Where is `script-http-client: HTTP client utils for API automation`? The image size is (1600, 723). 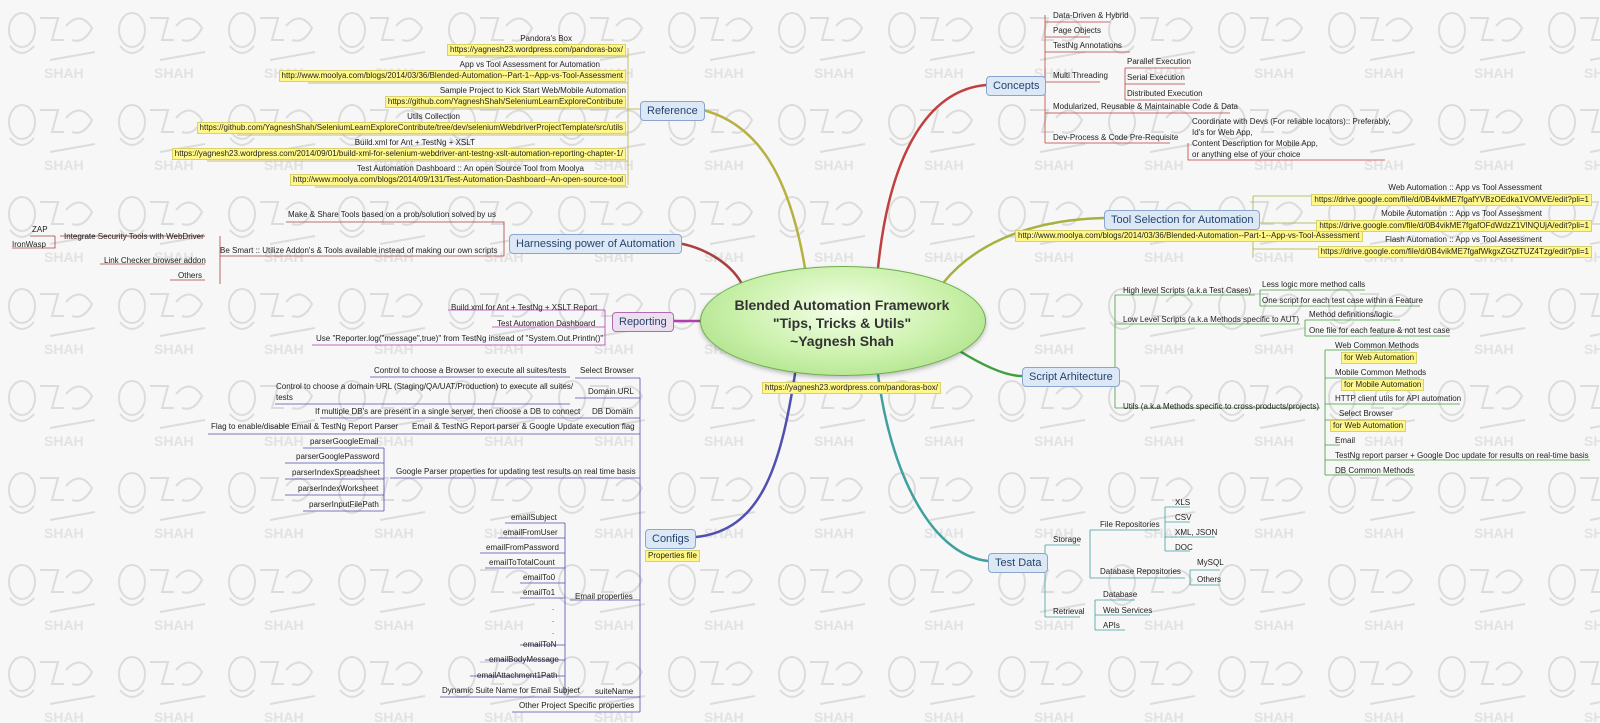 script-http-client: HTTP client utils for API automation is located at coordinates (1398, 398).